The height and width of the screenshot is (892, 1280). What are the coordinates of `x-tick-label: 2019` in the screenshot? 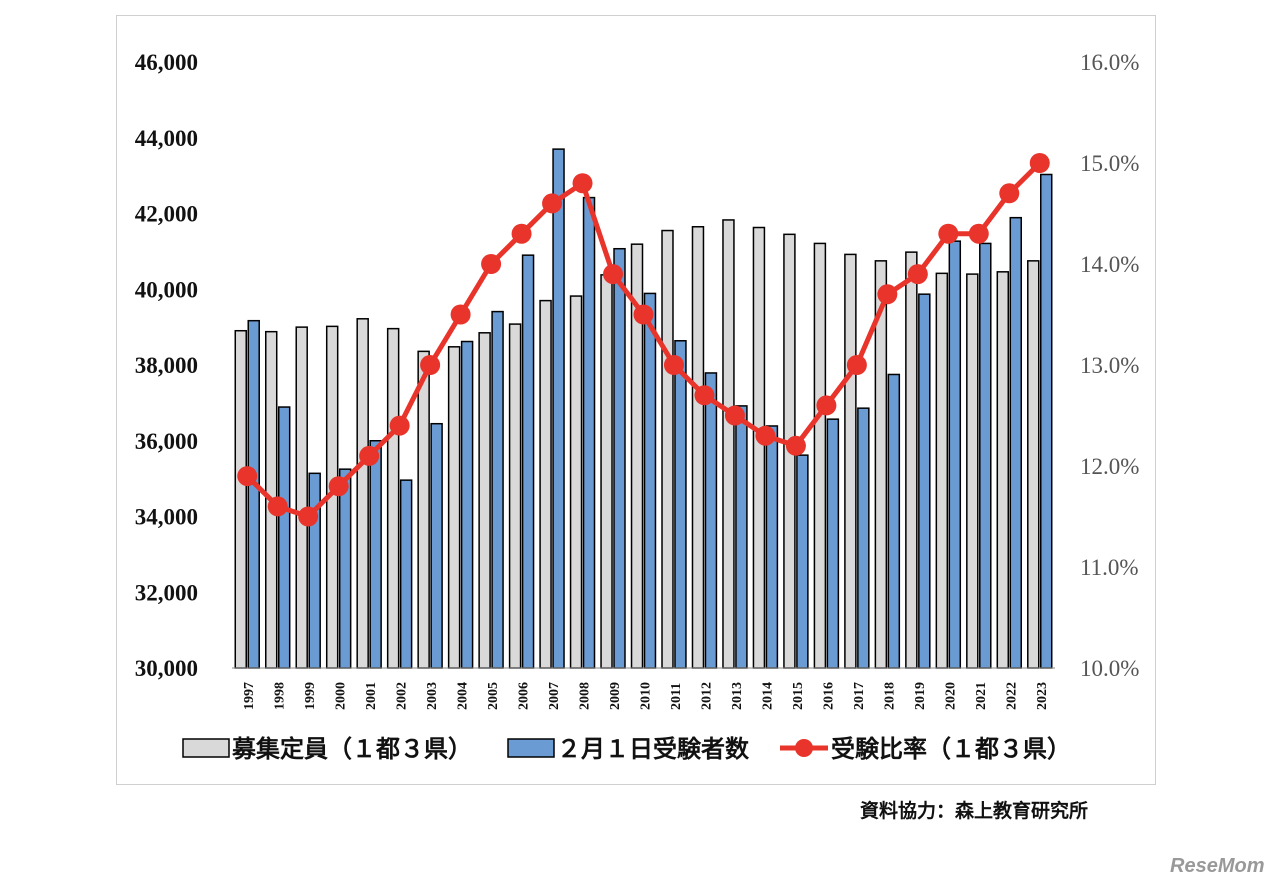 It's located at (920, 696).